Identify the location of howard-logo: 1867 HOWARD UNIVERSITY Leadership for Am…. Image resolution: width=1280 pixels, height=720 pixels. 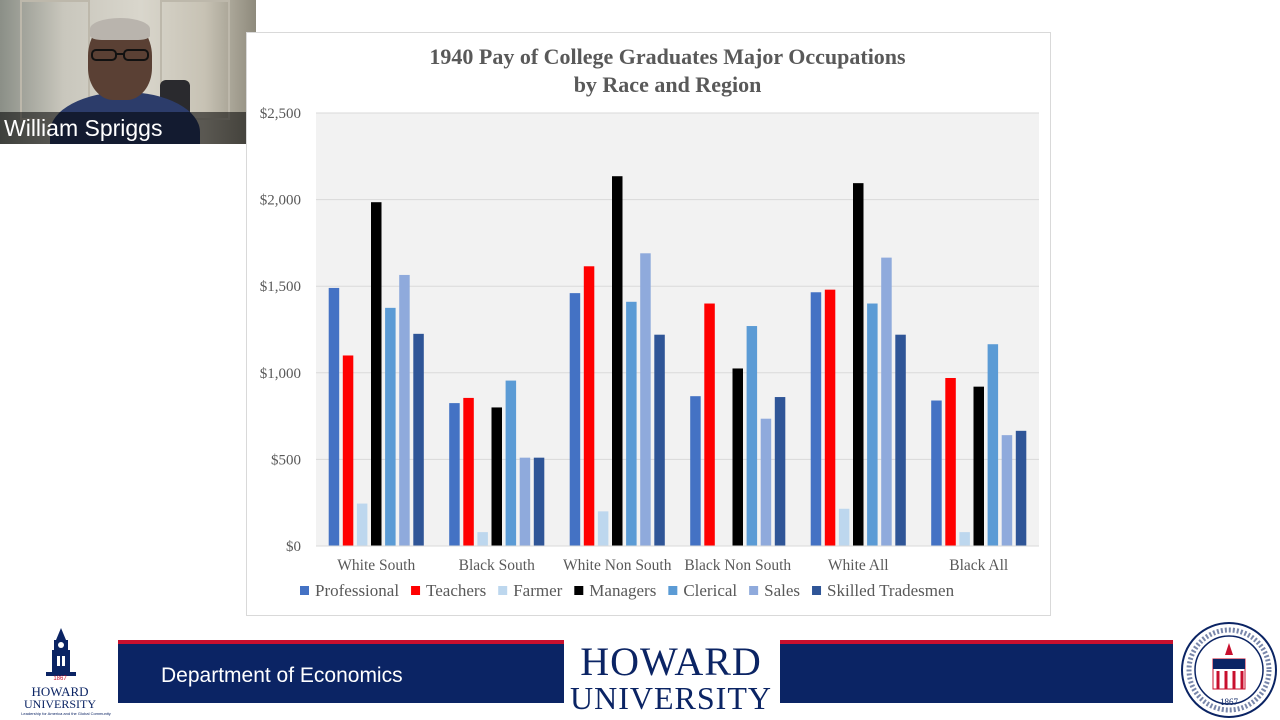
(63, 673).